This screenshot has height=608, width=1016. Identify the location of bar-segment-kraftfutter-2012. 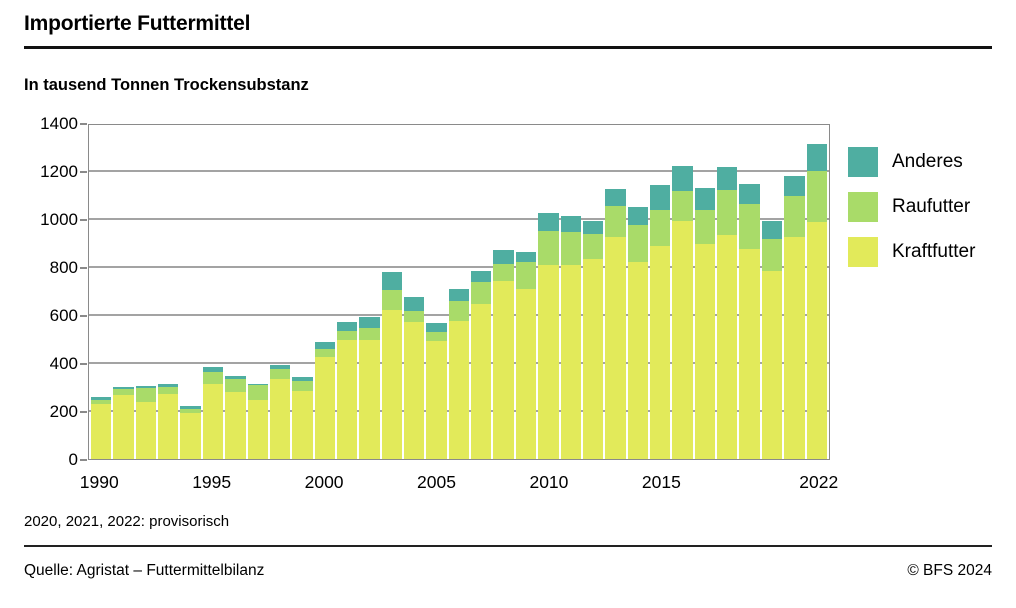
(593, 359).